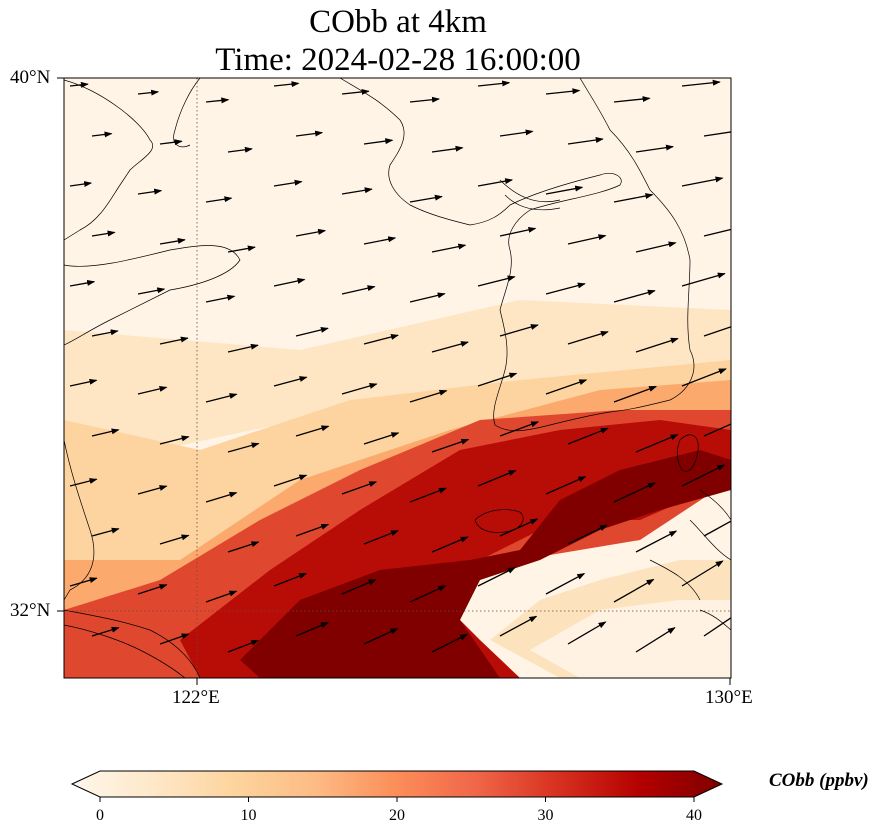 The height and width of the screenshot is (836, 887). What do you see at coordinates (819, 780) in the screenshot?
I see `colorbar-title: CObb (ppbv)` at bounding box center [819, 780].